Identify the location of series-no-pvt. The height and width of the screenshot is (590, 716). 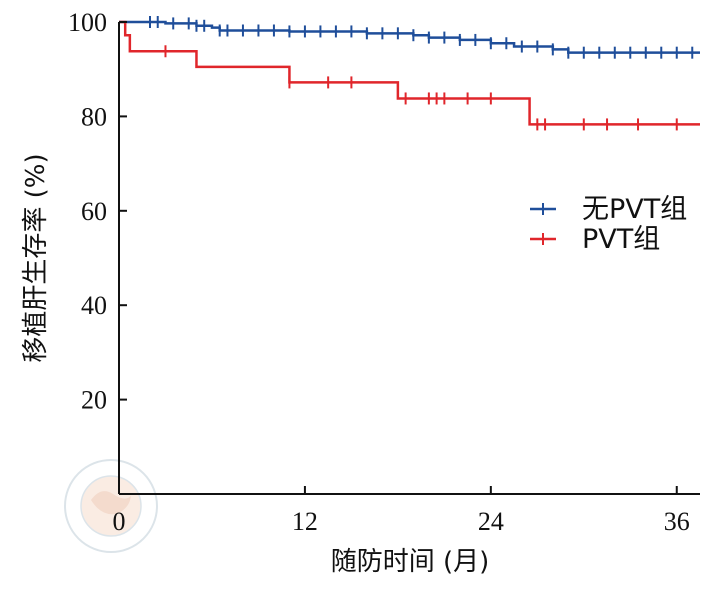
(409, 37).